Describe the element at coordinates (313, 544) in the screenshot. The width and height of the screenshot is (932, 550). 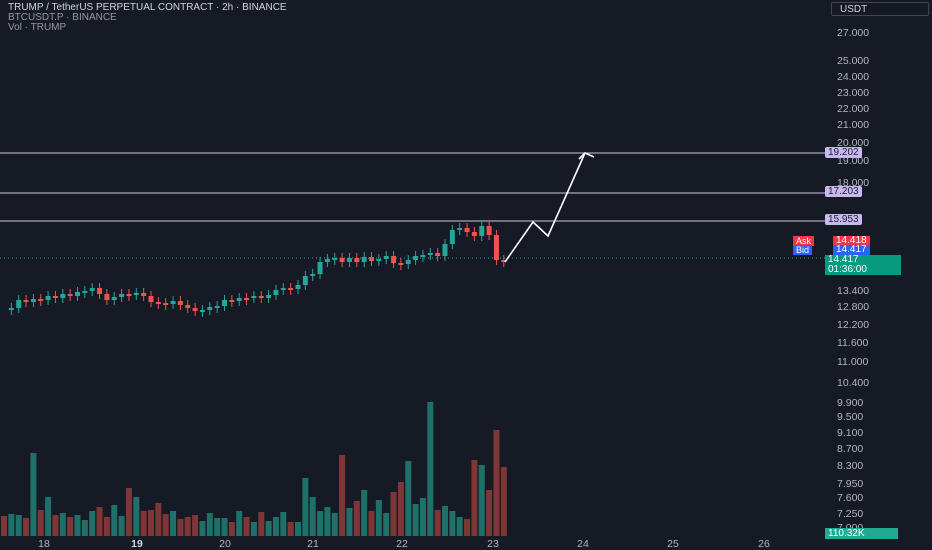
I see `time-tick-label: 21` at that location.